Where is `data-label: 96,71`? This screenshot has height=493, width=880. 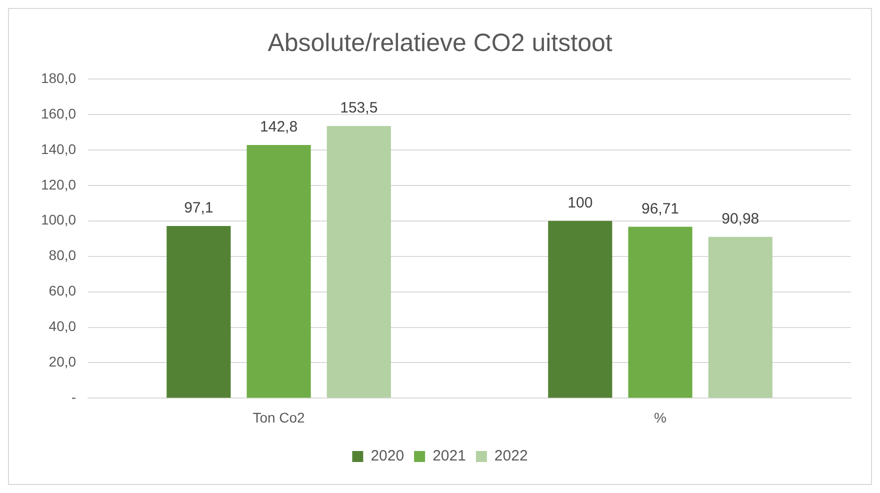
data-label: 96,71 is located at coordinates (660, 209).